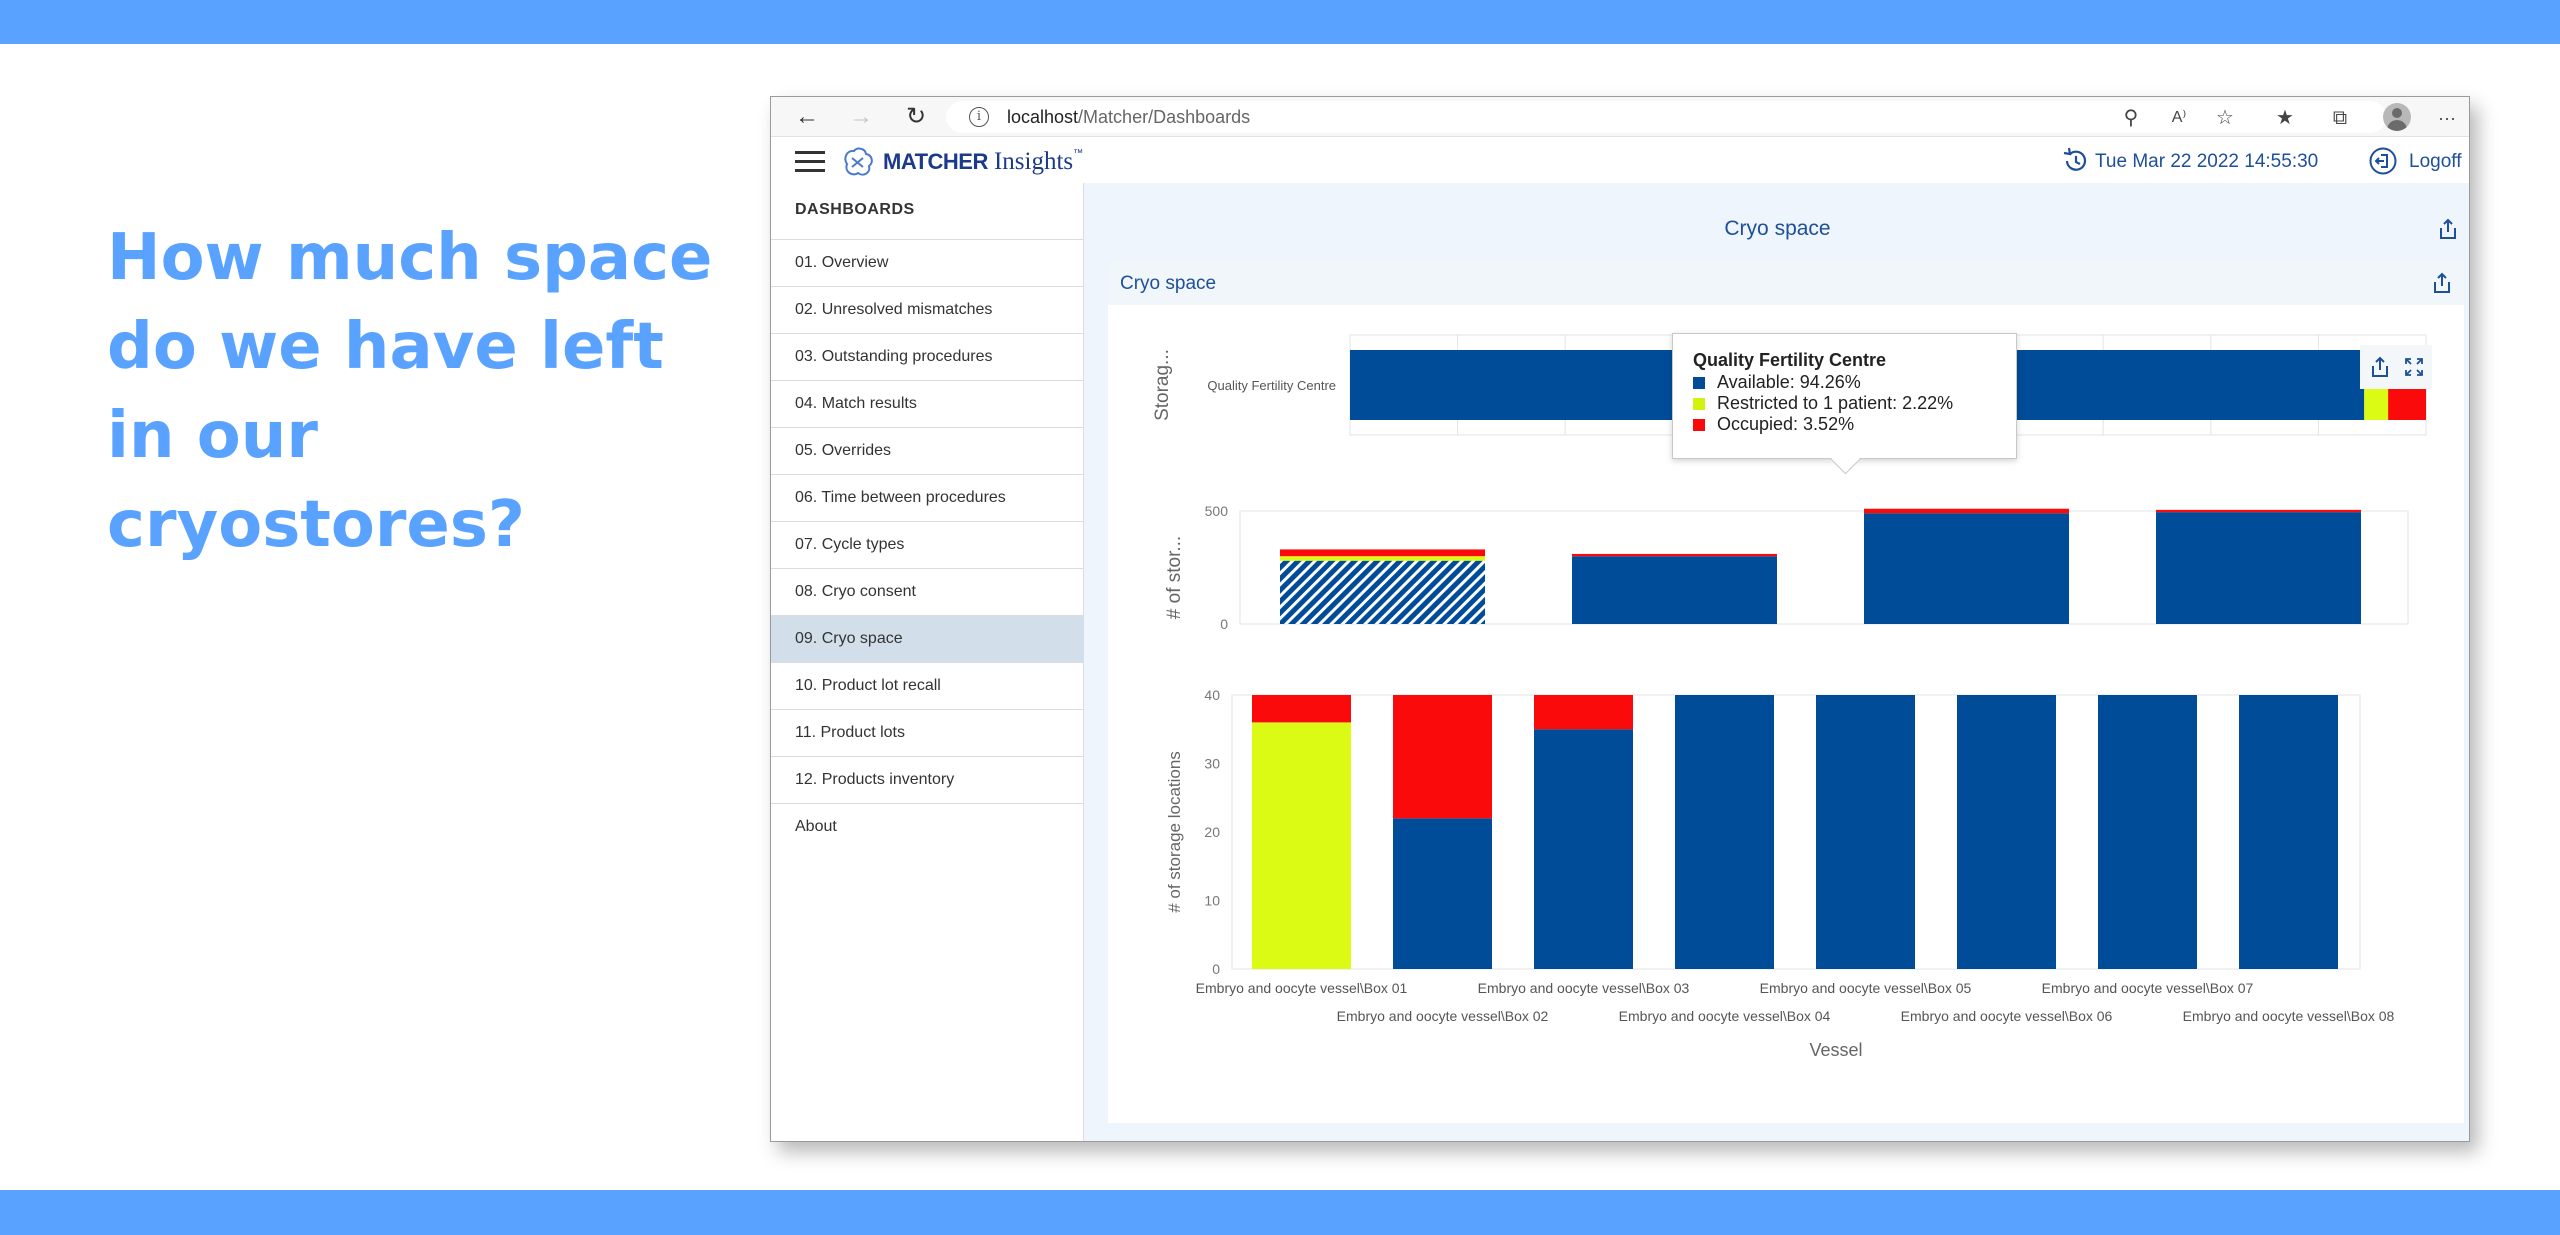  Describe the element at coordinates (1844, 382) in the screenshot. I see `tooltip-row-available: Available: 94.26%` at that location.